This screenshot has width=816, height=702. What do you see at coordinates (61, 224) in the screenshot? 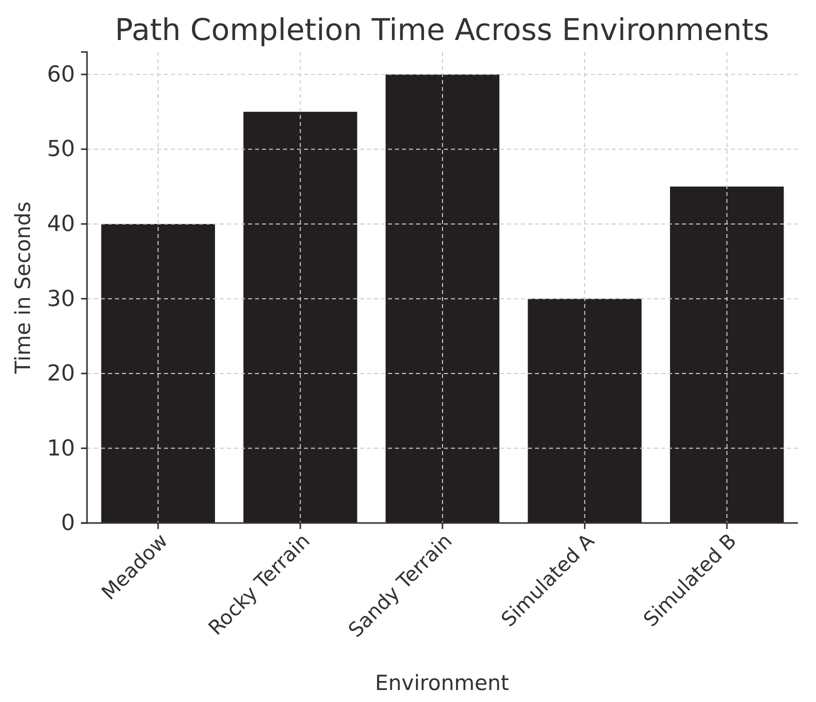
I see `y-tick-label: 40` at bounding box center [61, 224].